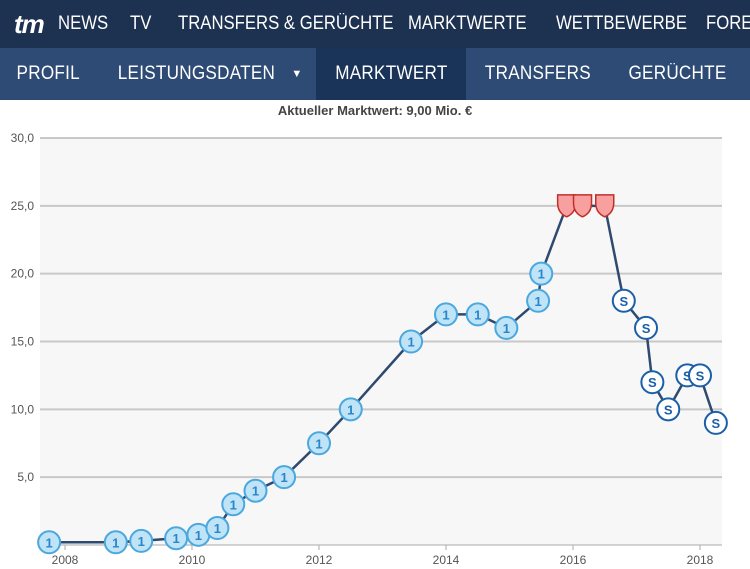 This screenshot has width=750, height=569. Describe the element at coordinates (65, 560) in the screenshot. I see `x-tick-label: 2008` at that location.